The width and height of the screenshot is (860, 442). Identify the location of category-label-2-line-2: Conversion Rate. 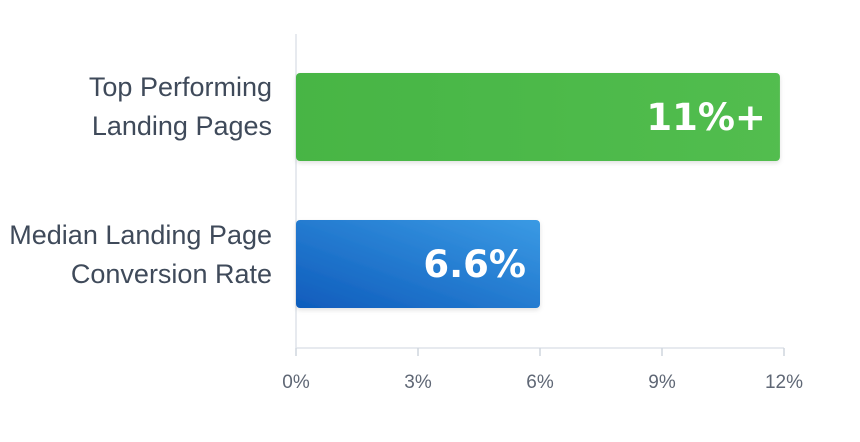
(171, 274).